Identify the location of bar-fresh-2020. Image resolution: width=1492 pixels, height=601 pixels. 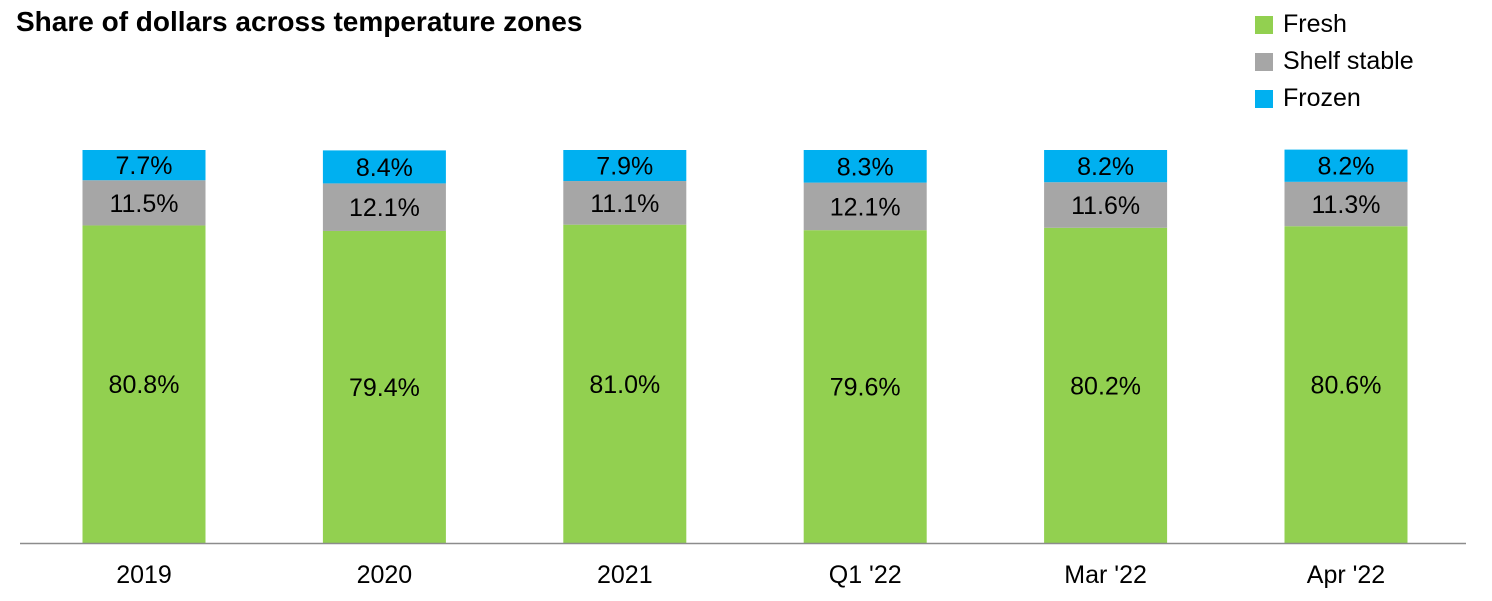
(384, 386).